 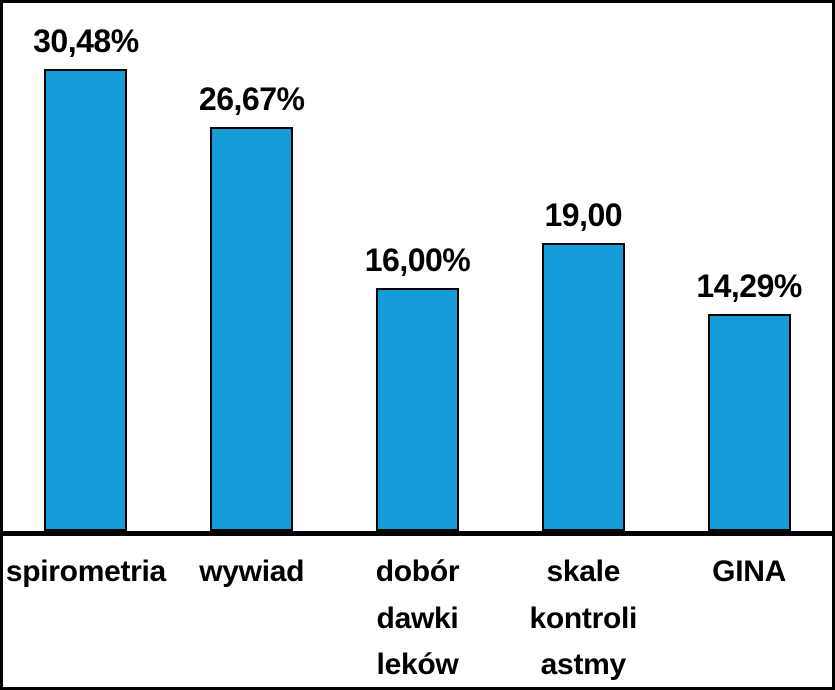 What do you see at coordinates (85, 571) in the screenshot?
I see `category-label: spirometria` at bounding box center [85, 571].